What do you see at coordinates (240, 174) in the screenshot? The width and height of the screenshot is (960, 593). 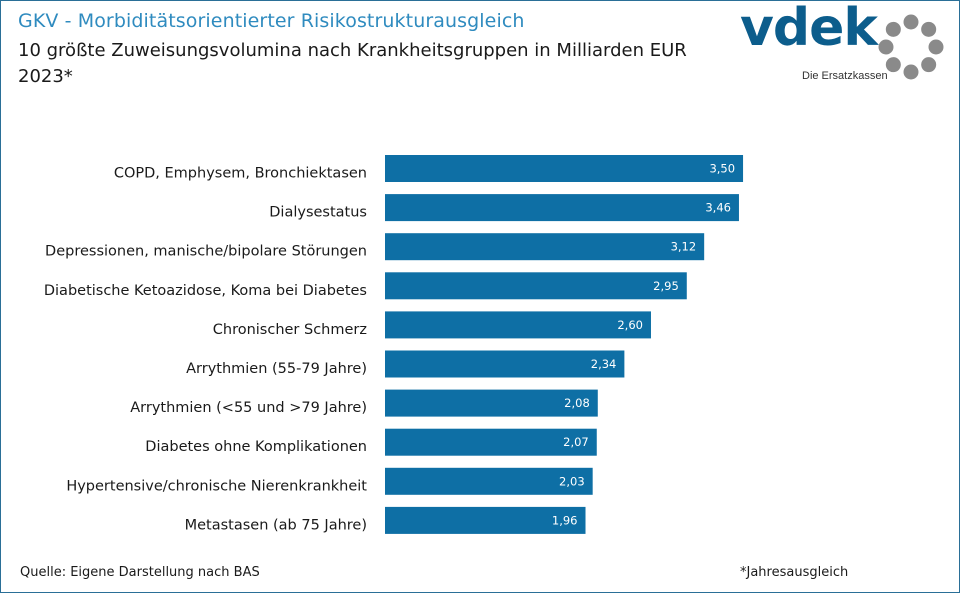 I see `category-label: COPD, Emphysem, Bronchiektasen` at bounding box center [240, 174].